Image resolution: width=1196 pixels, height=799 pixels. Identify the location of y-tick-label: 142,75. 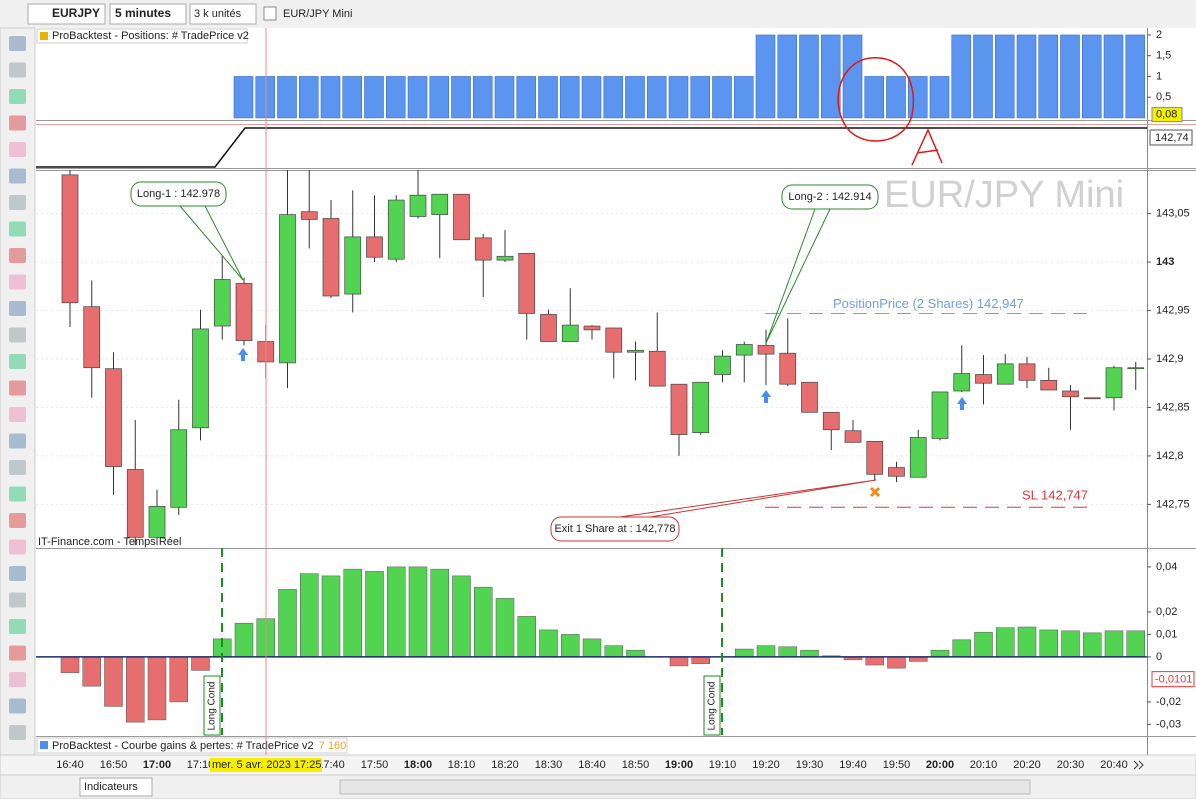
(1173, 504).